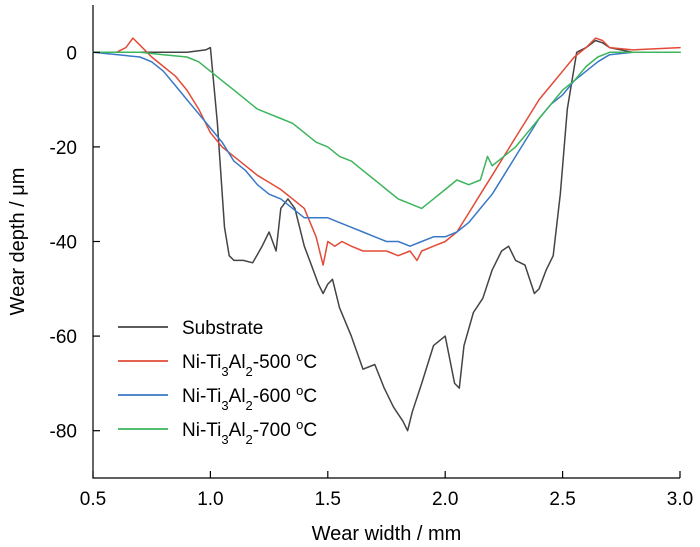  I want to click on legend-entry-0: Substrate, so click(190, 328).